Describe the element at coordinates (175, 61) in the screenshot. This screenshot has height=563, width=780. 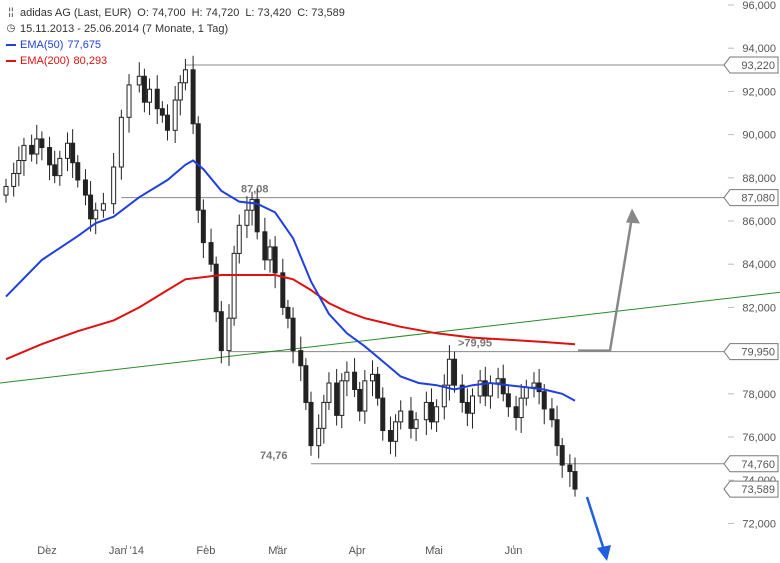
I see `legend-ema200-row: EMA(200) 80,293` at that location.